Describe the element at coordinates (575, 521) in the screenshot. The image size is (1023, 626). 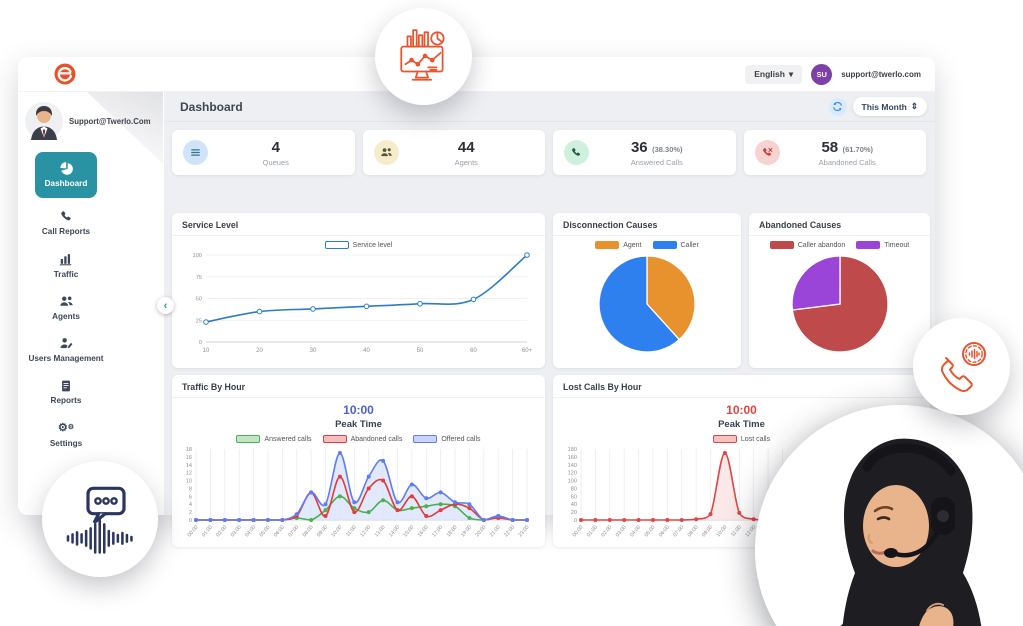
I see `svg-text: 0` at that location.